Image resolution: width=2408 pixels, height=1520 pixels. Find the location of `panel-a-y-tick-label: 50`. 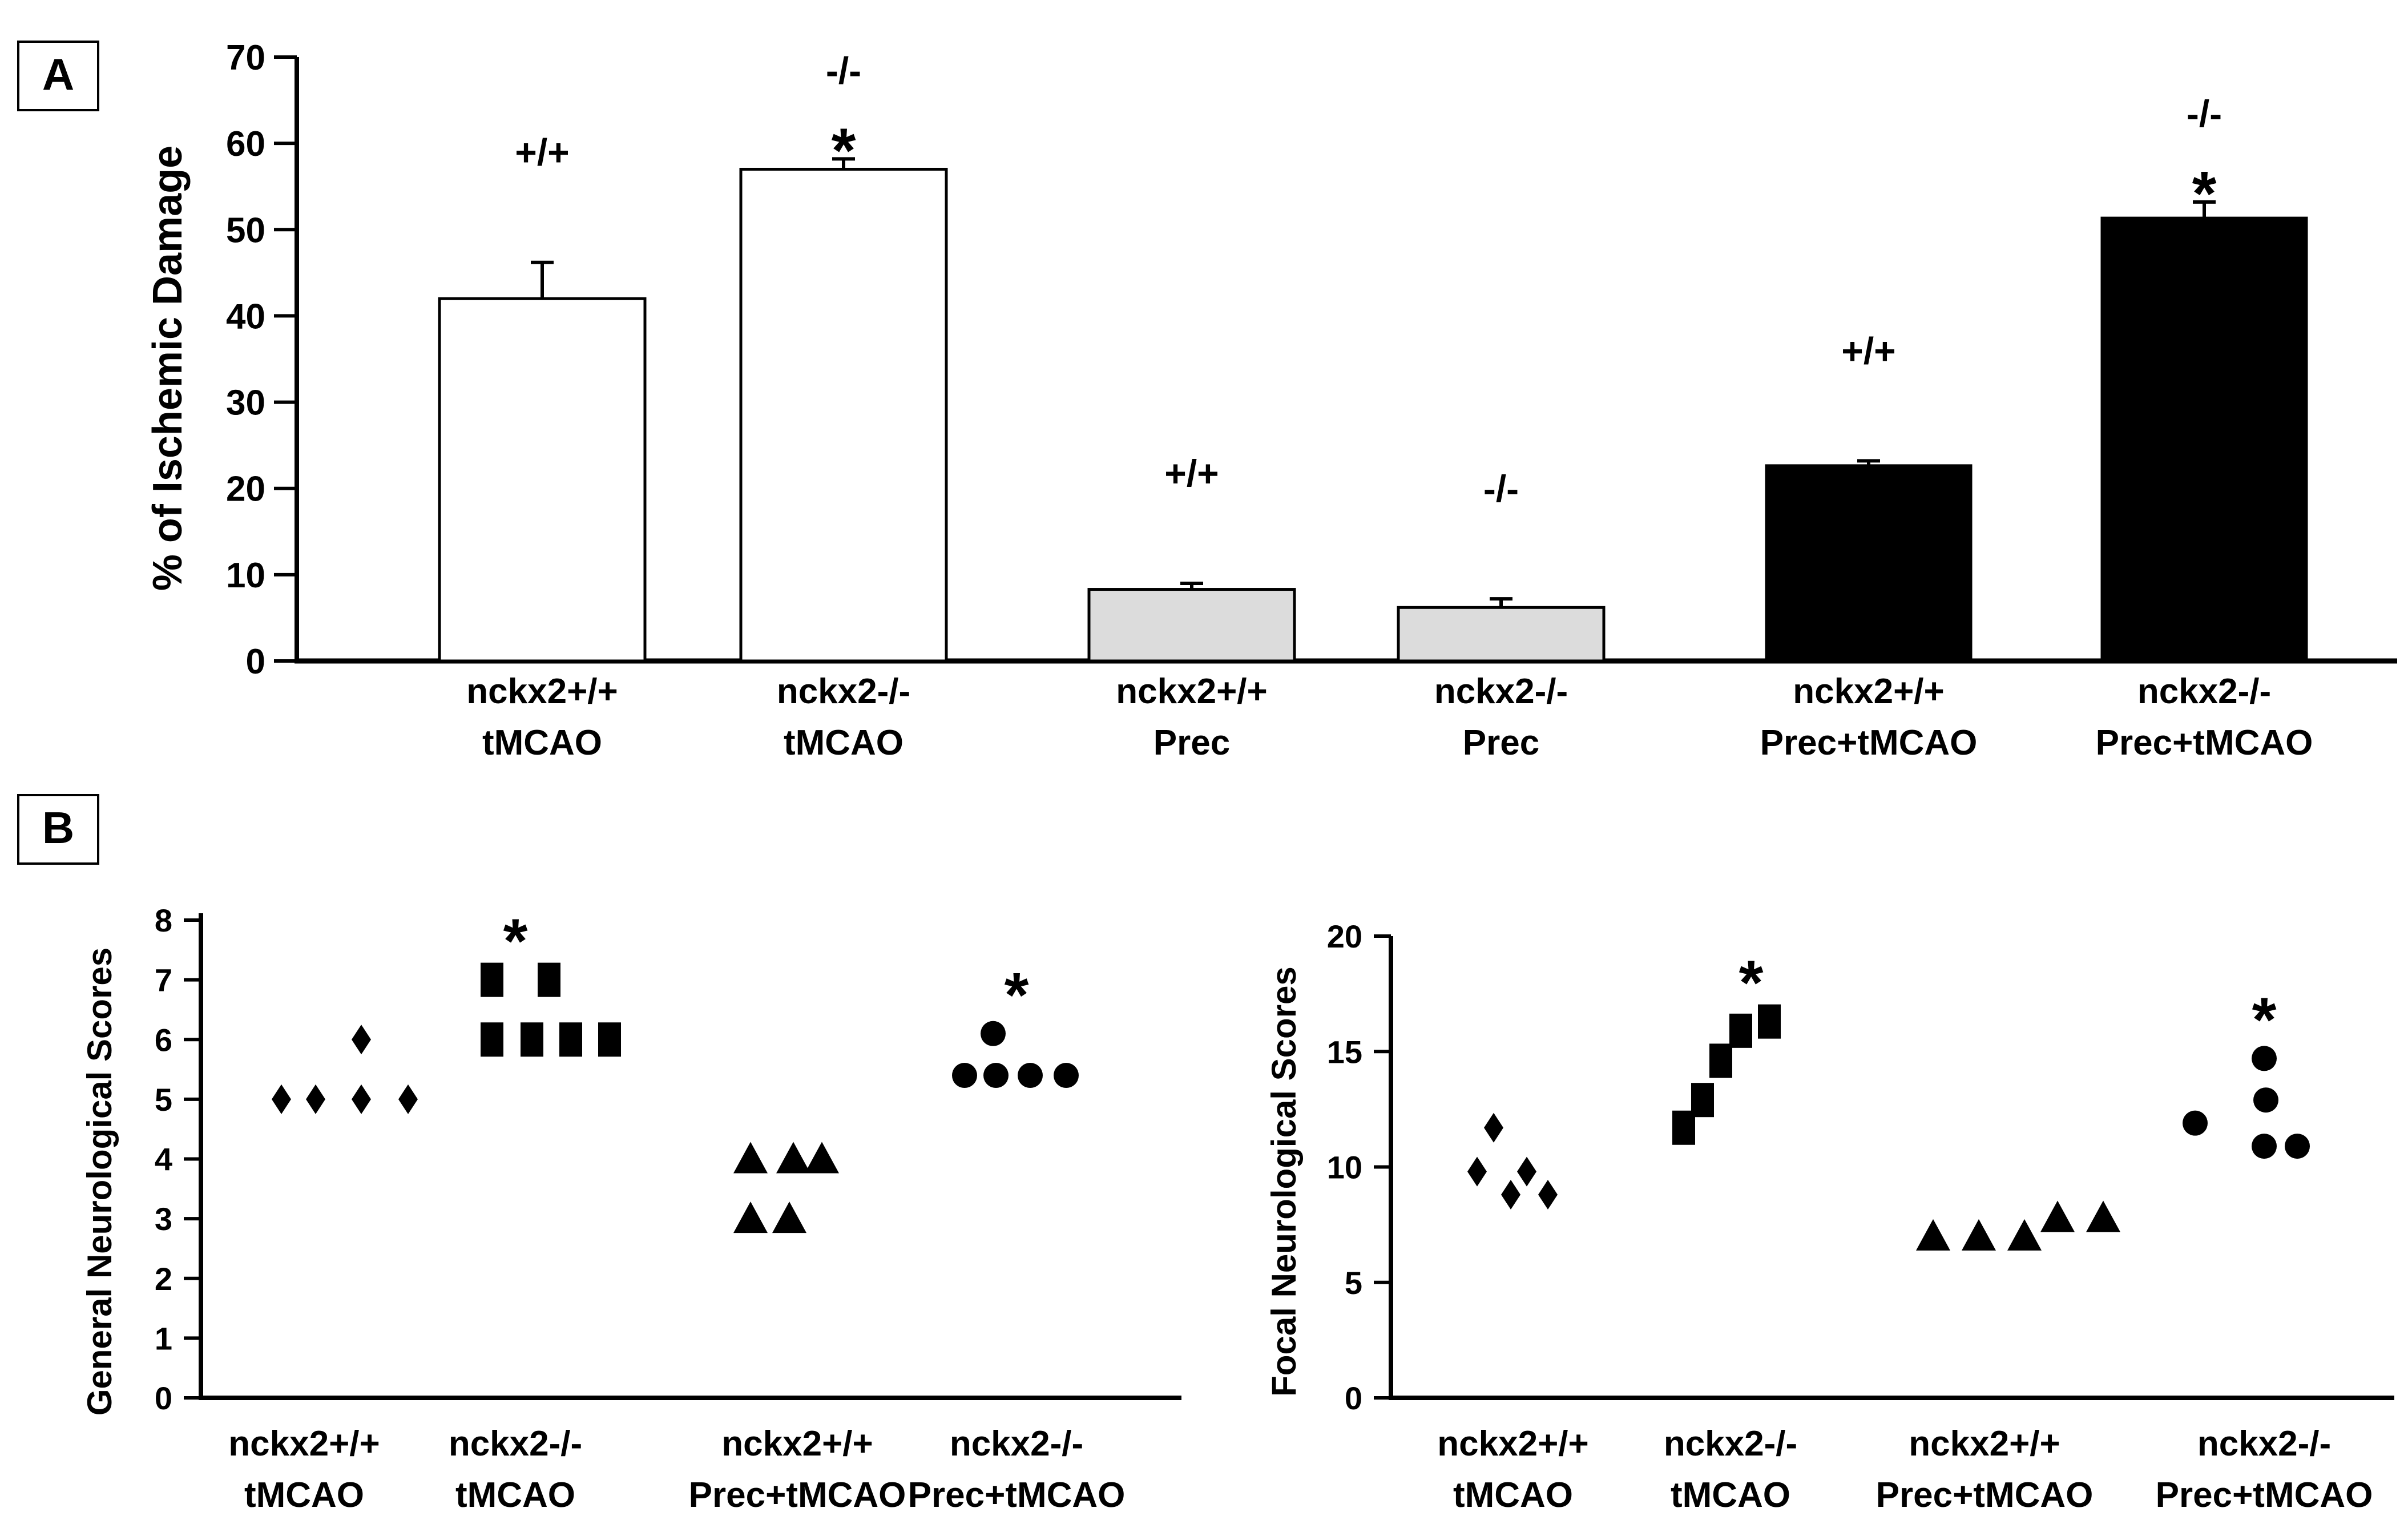

panel-a-y-tick-label: 50 is located at coordinates (245, 230).